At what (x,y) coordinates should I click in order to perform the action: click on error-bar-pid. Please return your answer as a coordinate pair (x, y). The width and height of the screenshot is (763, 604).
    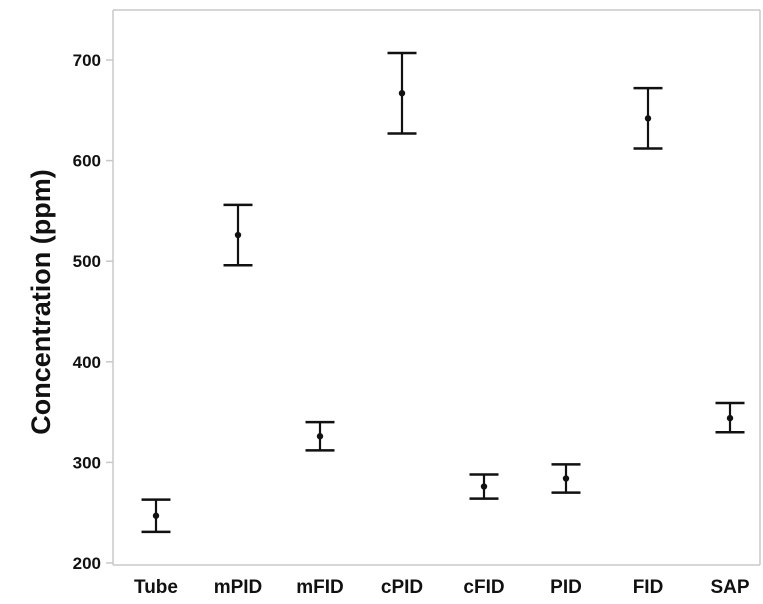
    Looking at the image, I should click on (566, 478).